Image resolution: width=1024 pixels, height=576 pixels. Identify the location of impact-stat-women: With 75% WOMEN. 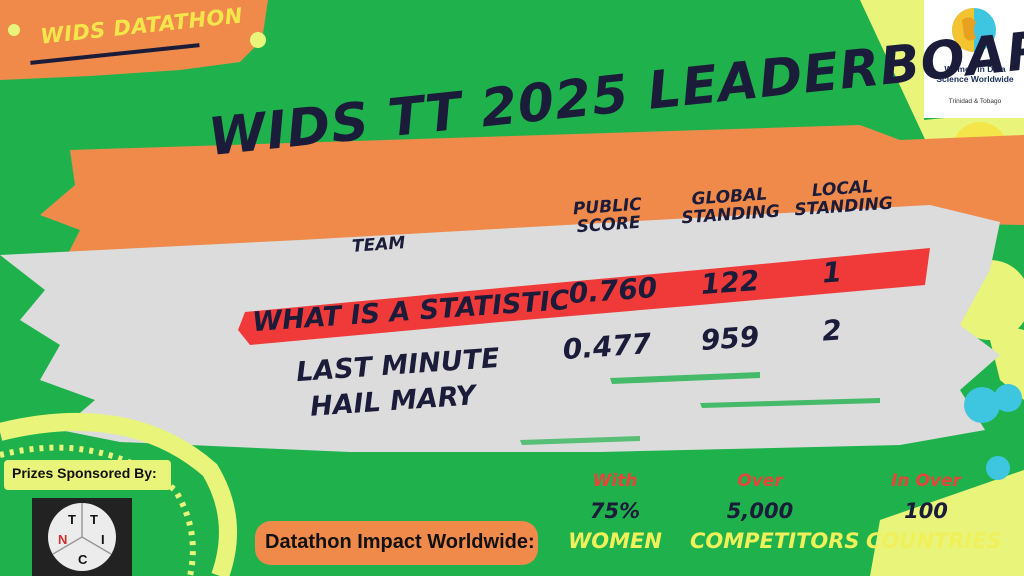
(615, 511).